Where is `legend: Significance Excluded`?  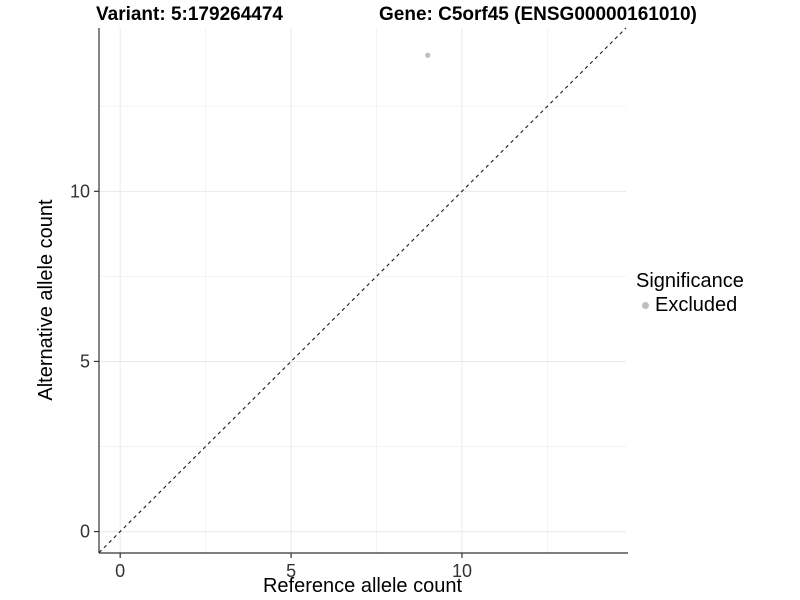
legend: Significance Excluded is located at coordinates (690, 292).